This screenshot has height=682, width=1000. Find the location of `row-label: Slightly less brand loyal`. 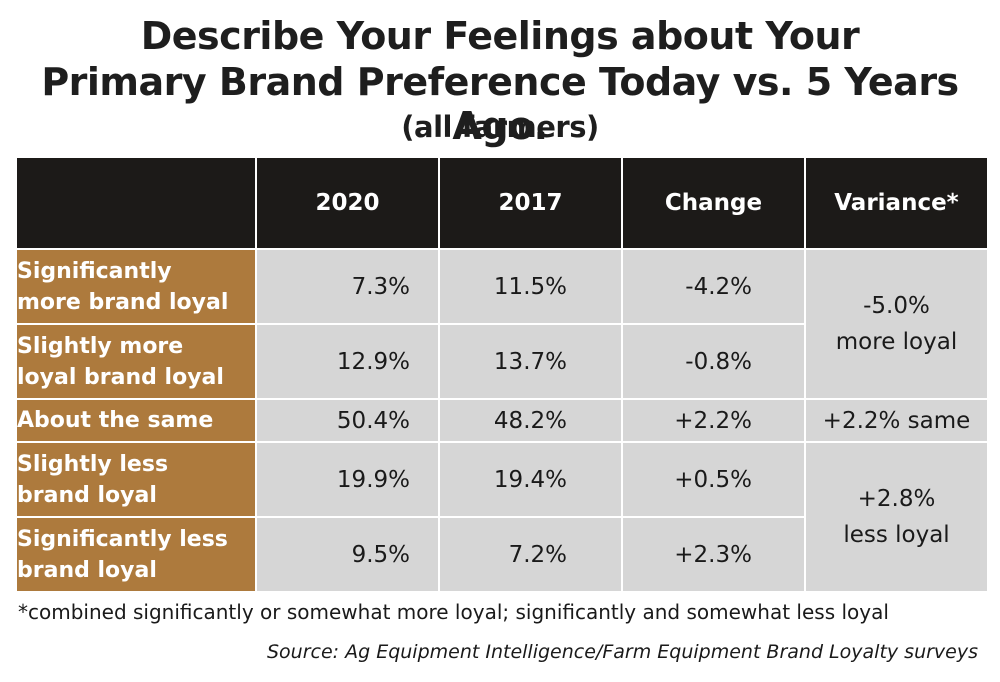

row-label: Slightly less brand loyal is located at coordinates (136, 479).